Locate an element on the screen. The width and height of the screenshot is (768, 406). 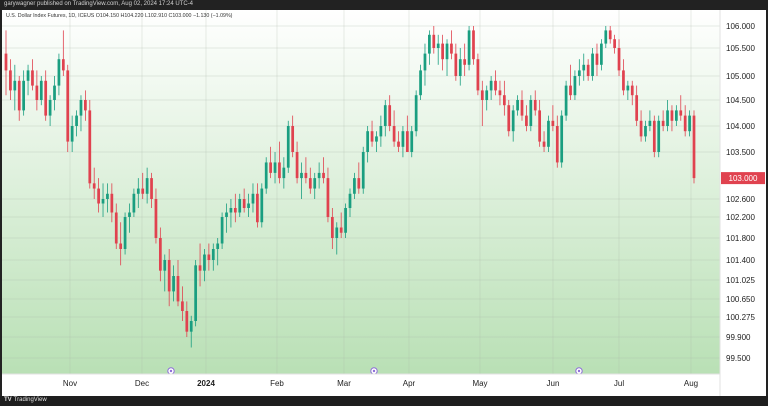
time-axis-bg is located at coordinates (384, 385).